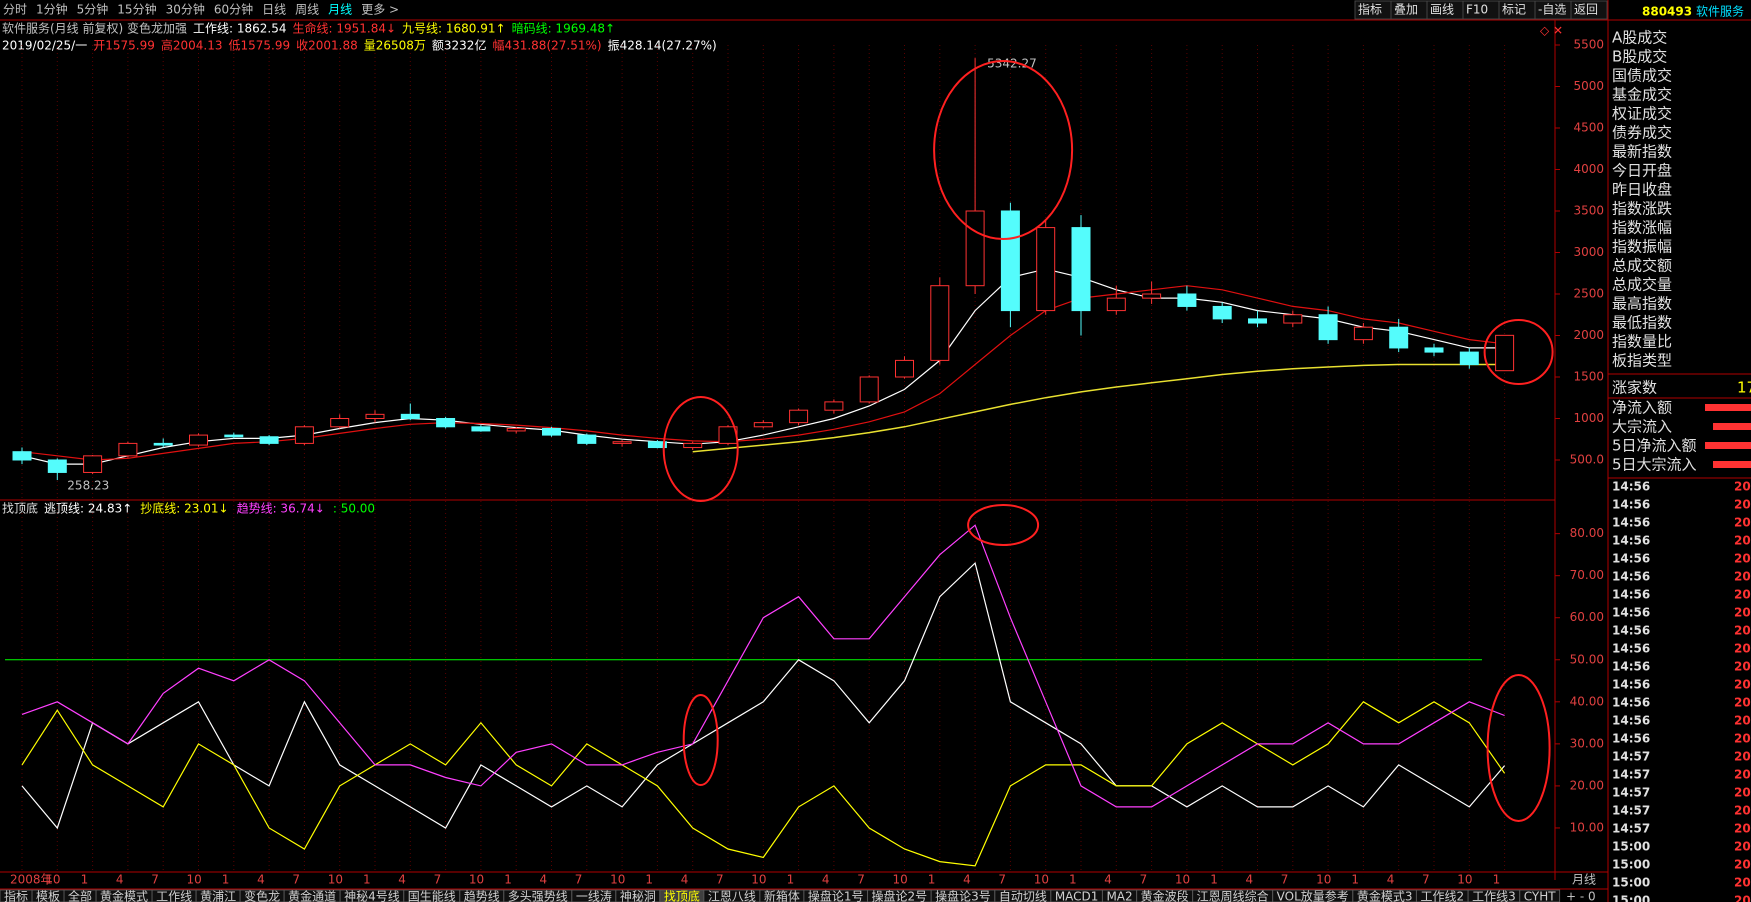 The image size is (1751, 902). Describe the element at coordinates (1588, 293) in the screenshot. I see `y-tick-label: 2500` at that location.